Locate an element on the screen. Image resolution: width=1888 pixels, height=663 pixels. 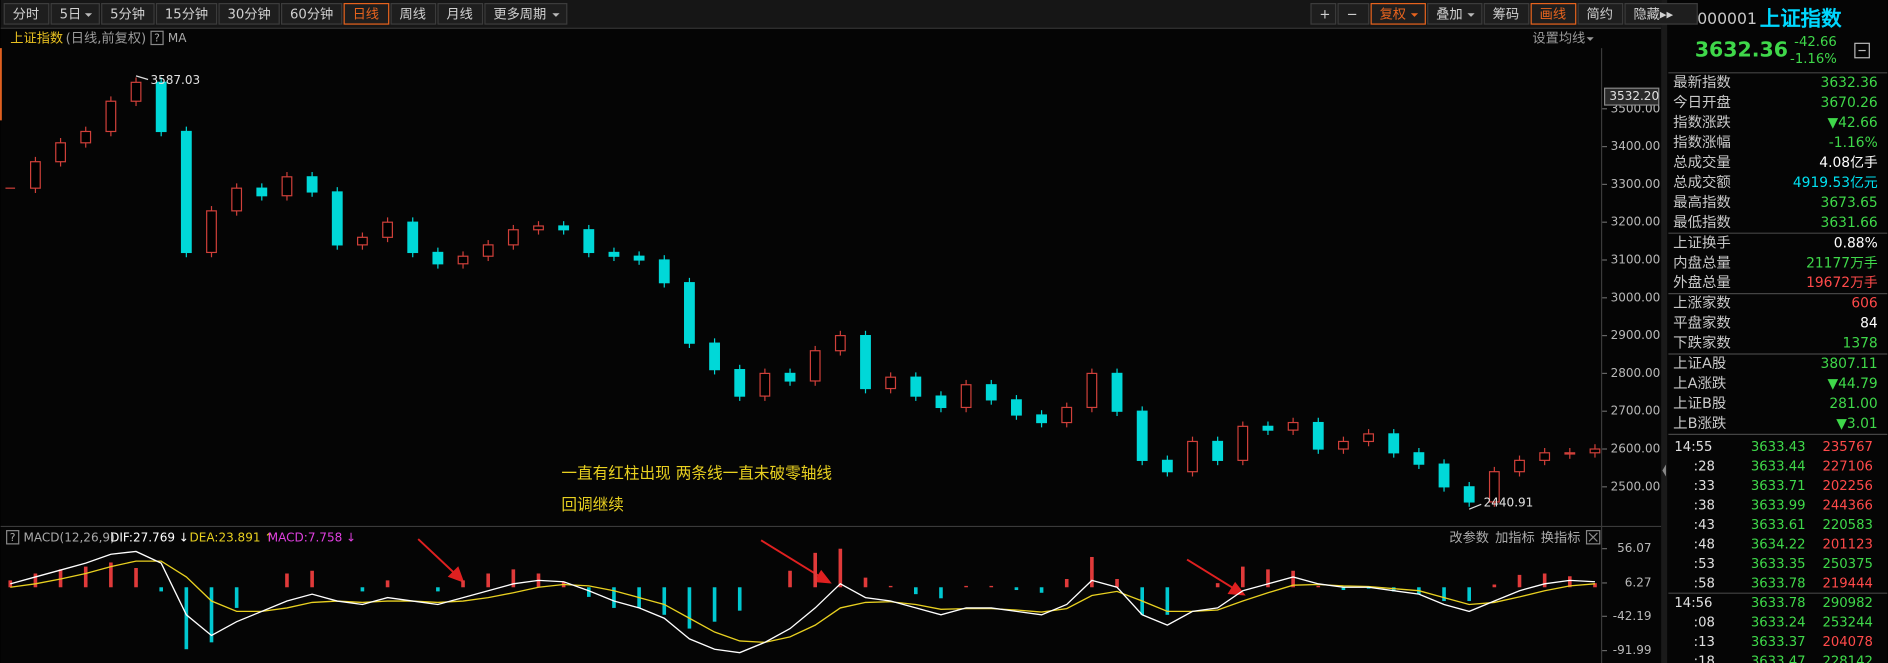
toolbar-button-label: 日线 is located at coordinates (366, 14).